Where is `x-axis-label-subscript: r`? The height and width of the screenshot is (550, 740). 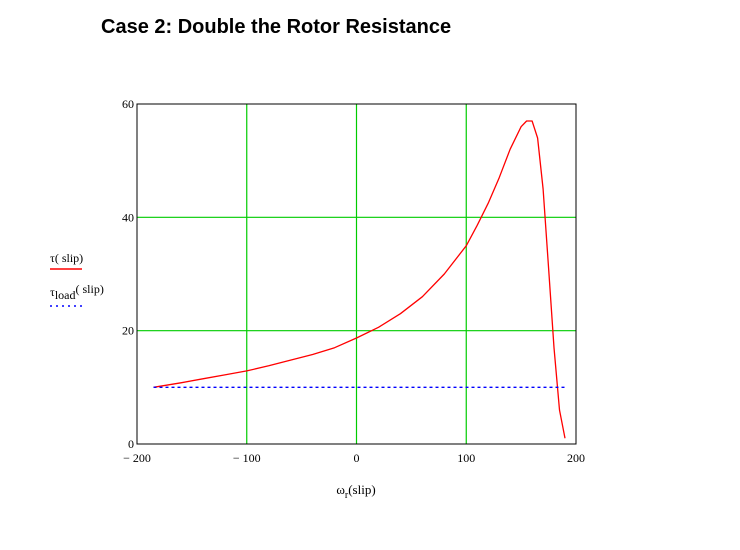
x-axis-label-subscript: r is located at coordinates (347, 495).